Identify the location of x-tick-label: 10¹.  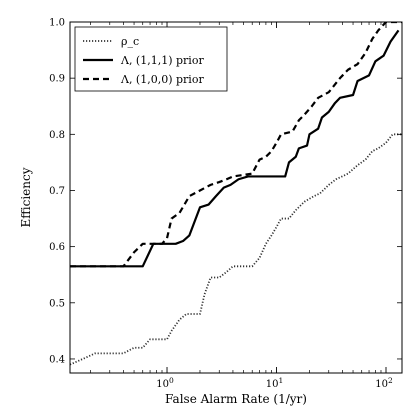
(275, 383).